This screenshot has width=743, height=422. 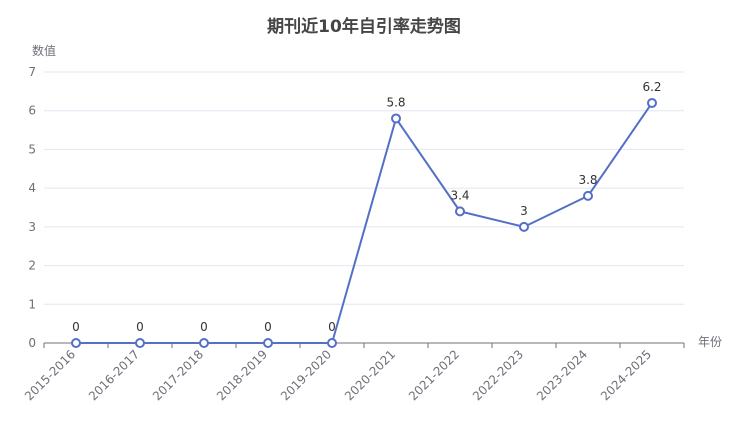 I want to click on y-tick-label: 1, so click(x=32, y=304).